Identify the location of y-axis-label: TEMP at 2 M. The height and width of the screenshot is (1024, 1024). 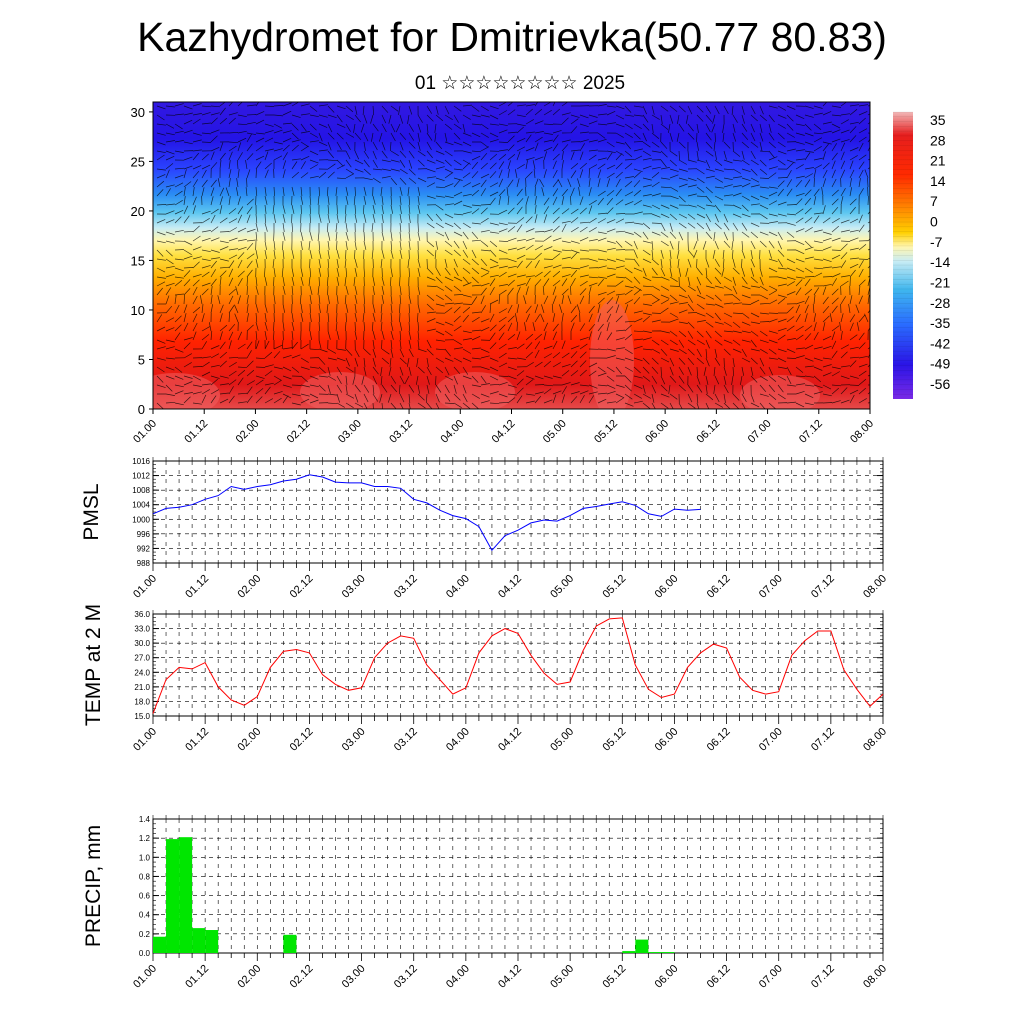
(93, 665).